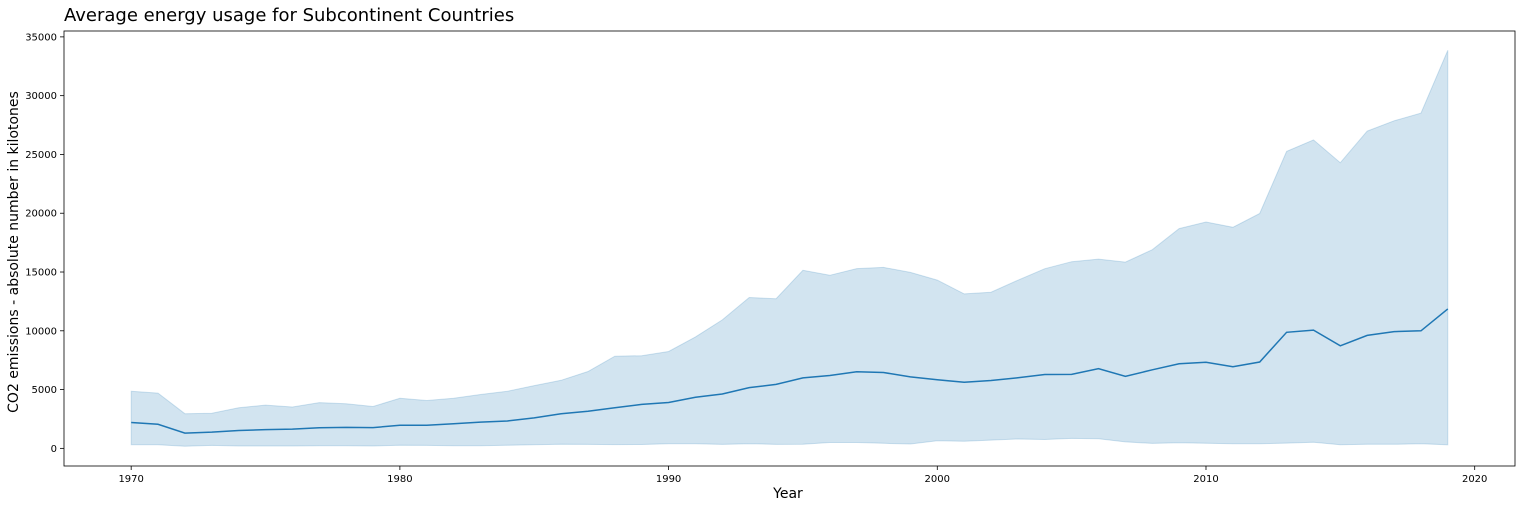 This screenshot has width=1521, height=508. I want to click on y-tick-label: 0, so click(54, 449).